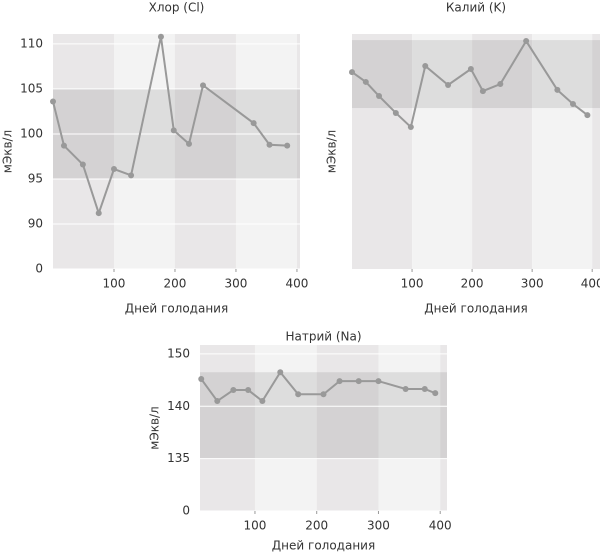  I want to click on y-tick-label: 95, so click(35, 178).